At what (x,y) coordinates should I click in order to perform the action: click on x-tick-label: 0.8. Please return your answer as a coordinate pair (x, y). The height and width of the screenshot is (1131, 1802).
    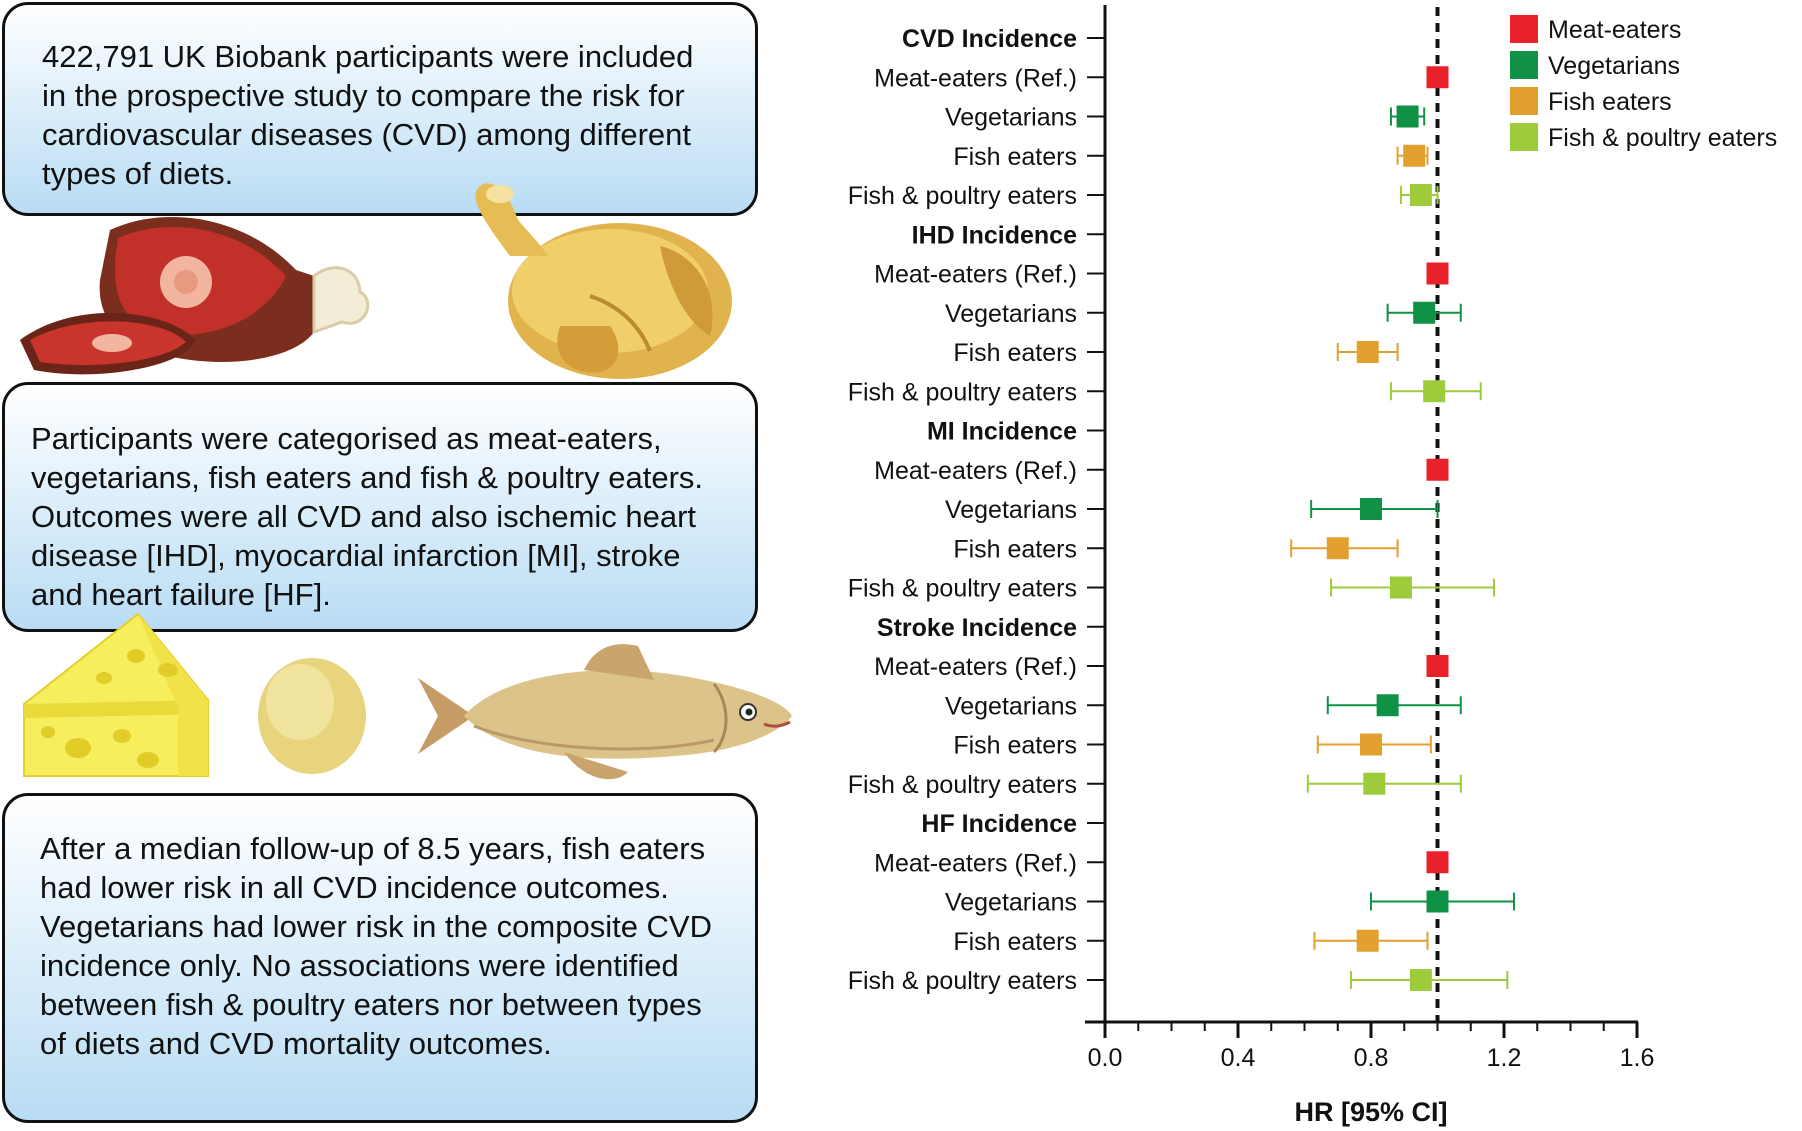
    Looking at the image, I should click on (1371, 1058).